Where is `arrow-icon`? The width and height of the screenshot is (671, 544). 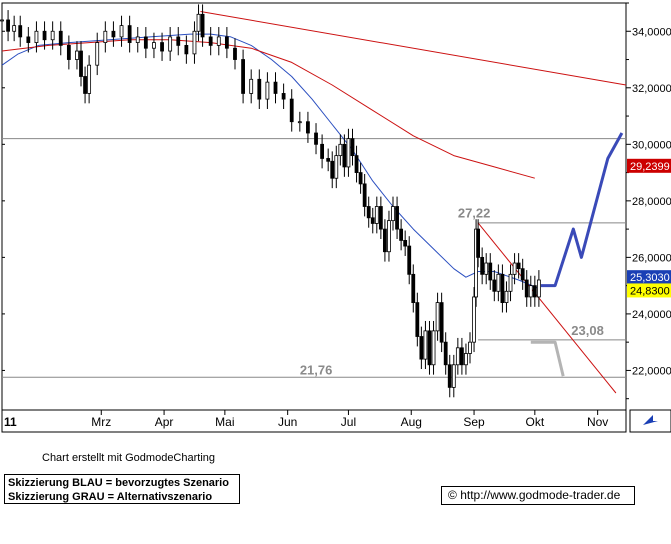 arrow-icon is located at coordinates (650, 420).